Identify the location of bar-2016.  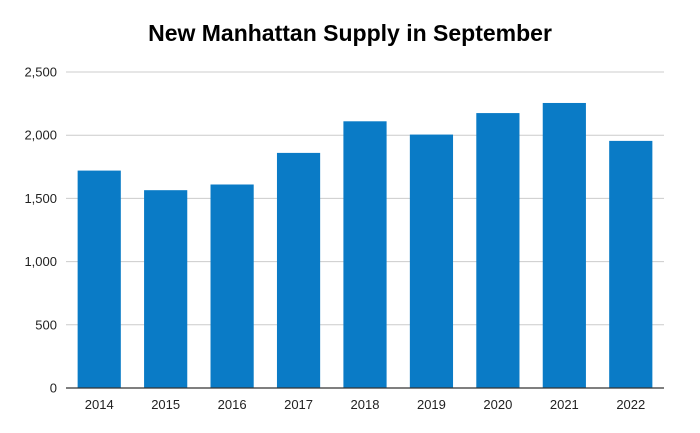
(232, 286).